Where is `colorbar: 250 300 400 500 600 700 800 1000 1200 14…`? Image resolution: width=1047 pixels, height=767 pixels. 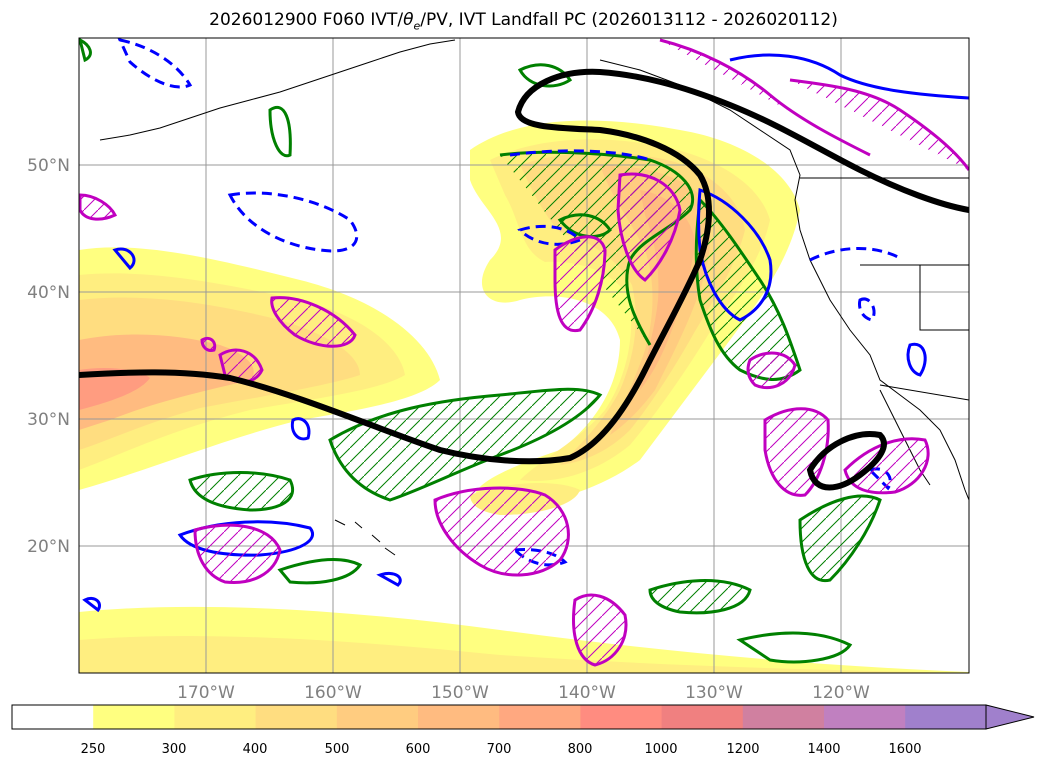
colorbar: 250 300 400 500 600 700 800 1000 1200 14… is located at coordinates (523, 730).